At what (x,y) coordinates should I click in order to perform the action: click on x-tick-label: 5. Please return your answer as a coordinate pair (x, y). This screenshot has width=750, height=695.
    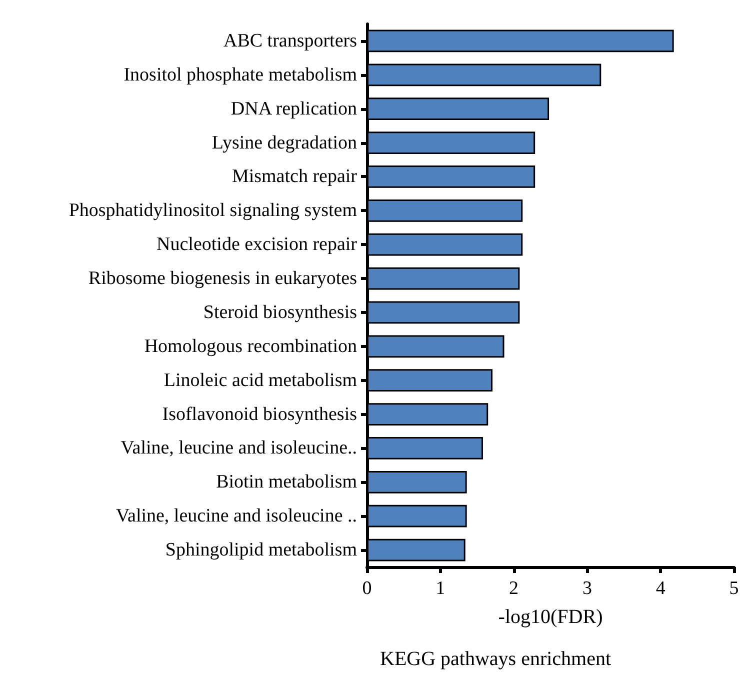
    Looking at the image, I should click on (734, 588).